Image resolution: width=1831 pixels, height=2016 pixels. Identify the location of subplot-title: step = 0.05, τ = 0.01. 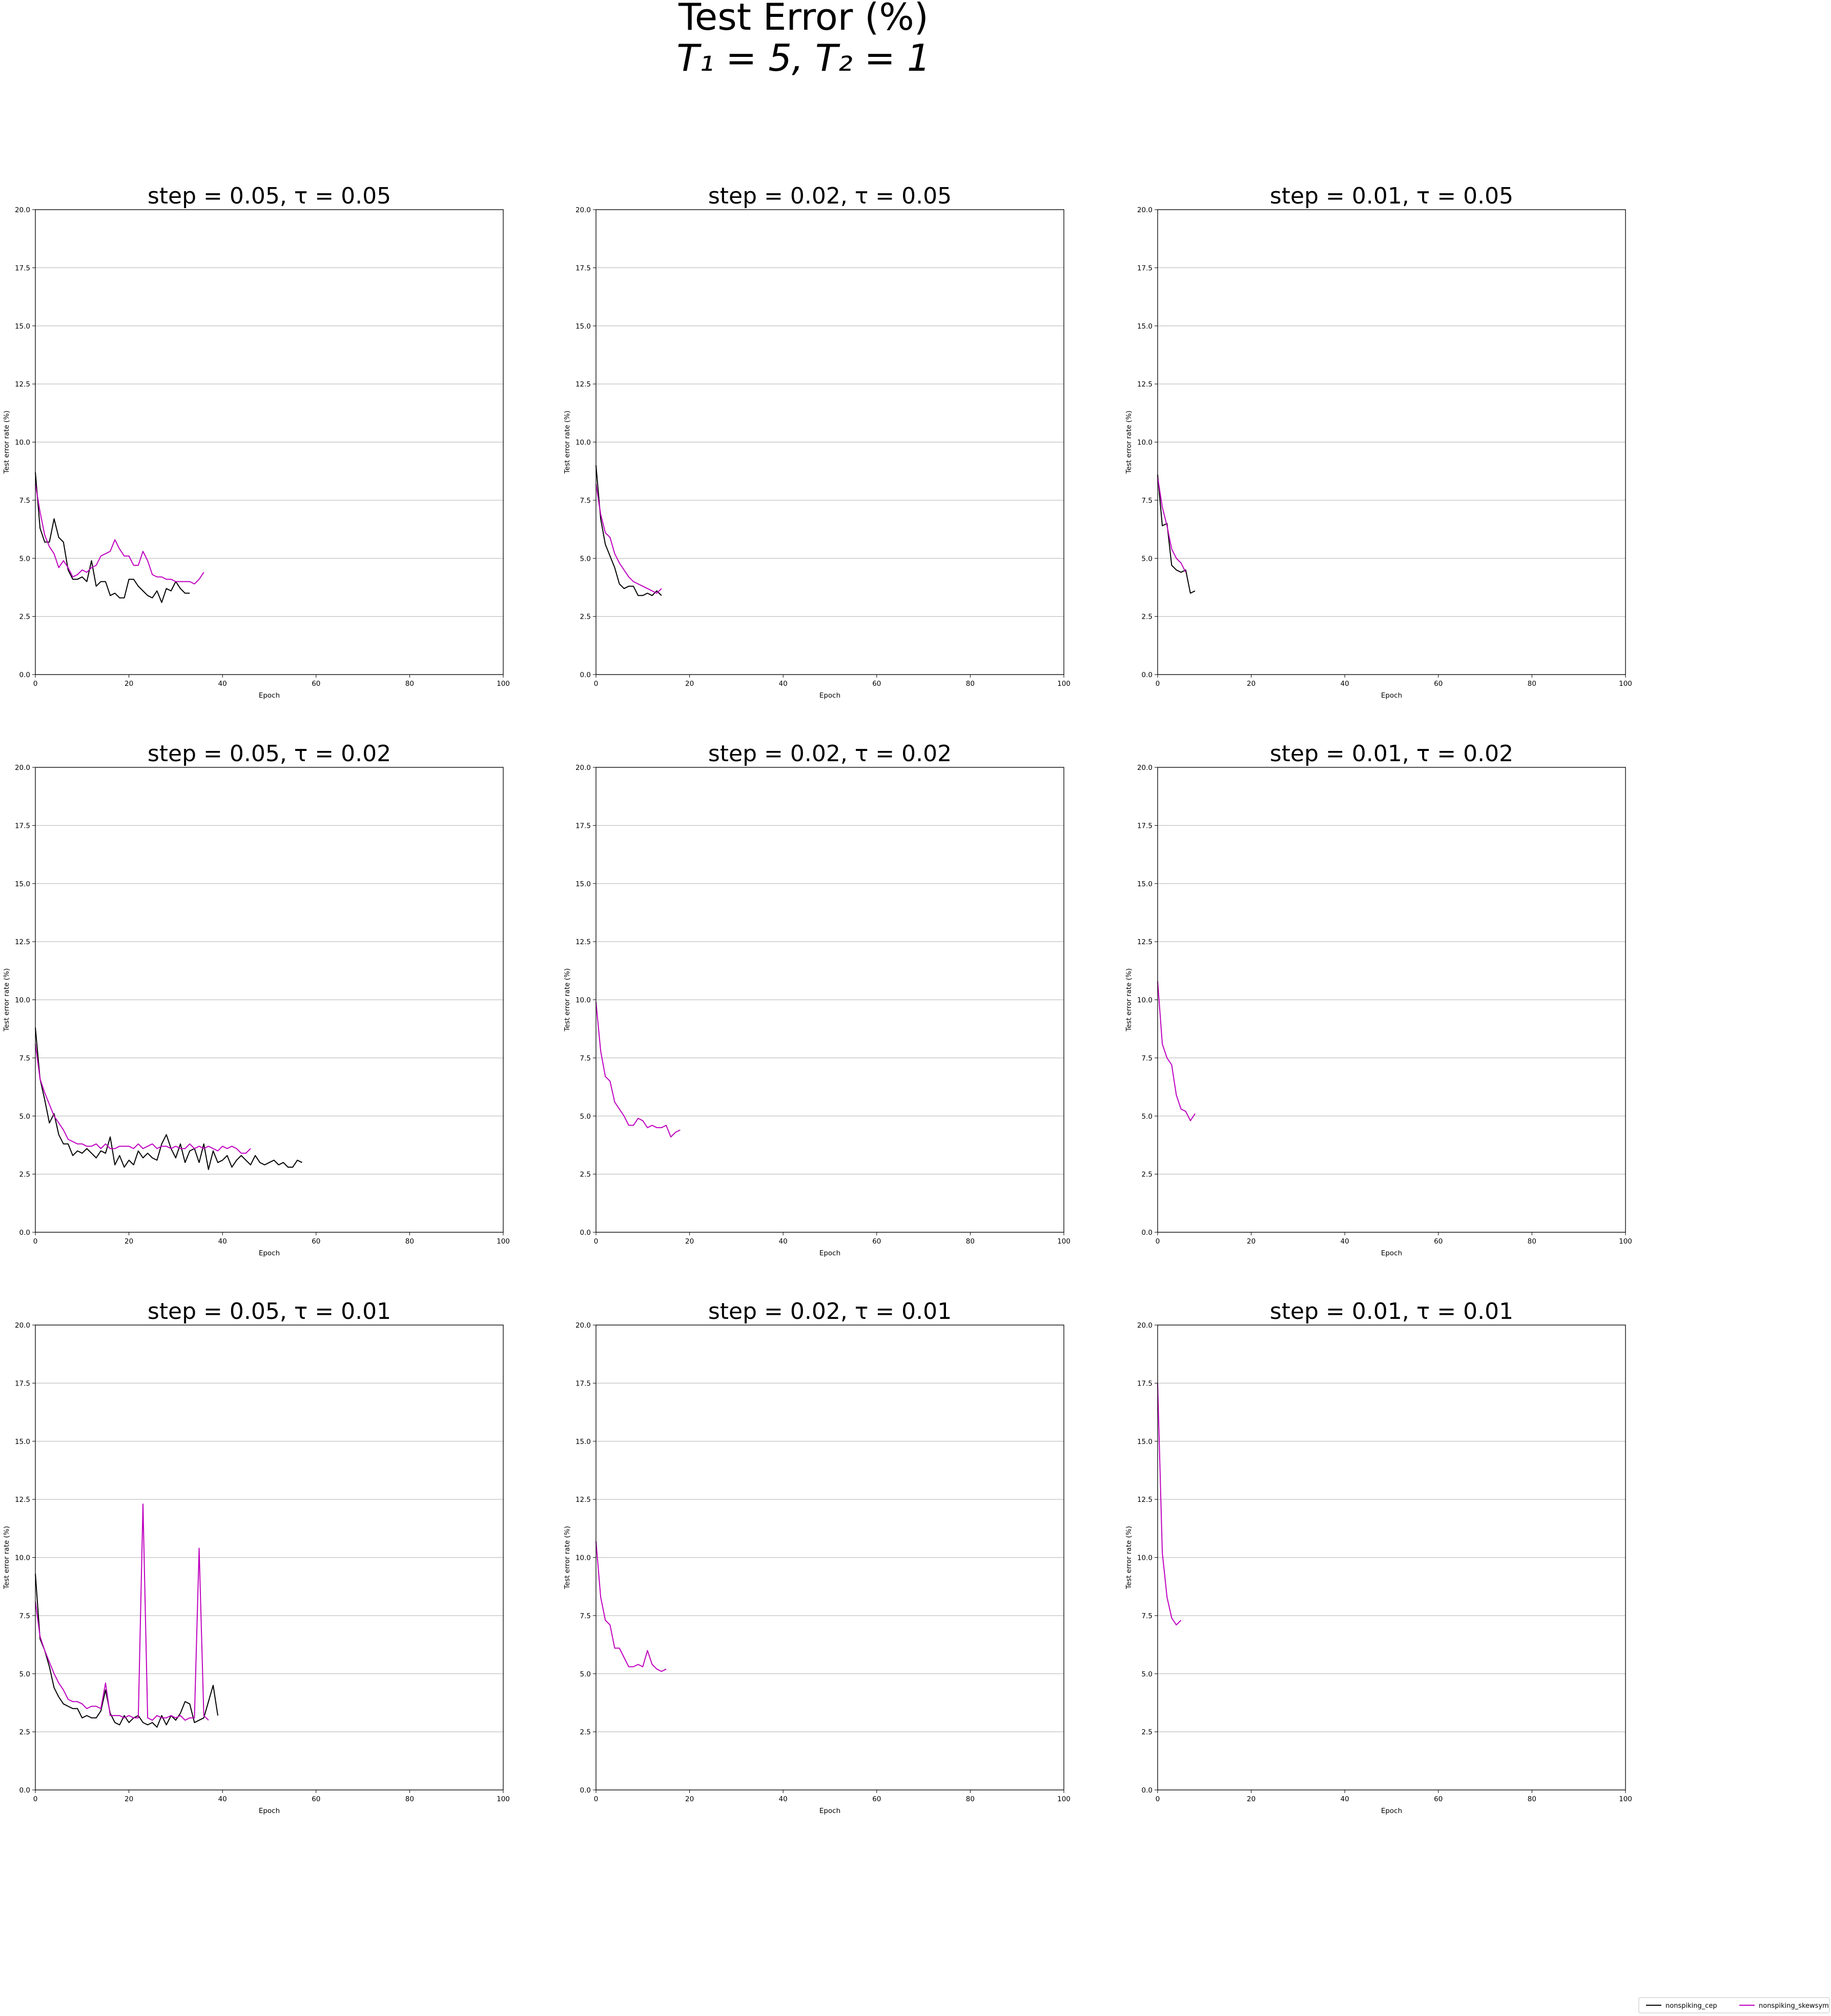
(269, 1312).